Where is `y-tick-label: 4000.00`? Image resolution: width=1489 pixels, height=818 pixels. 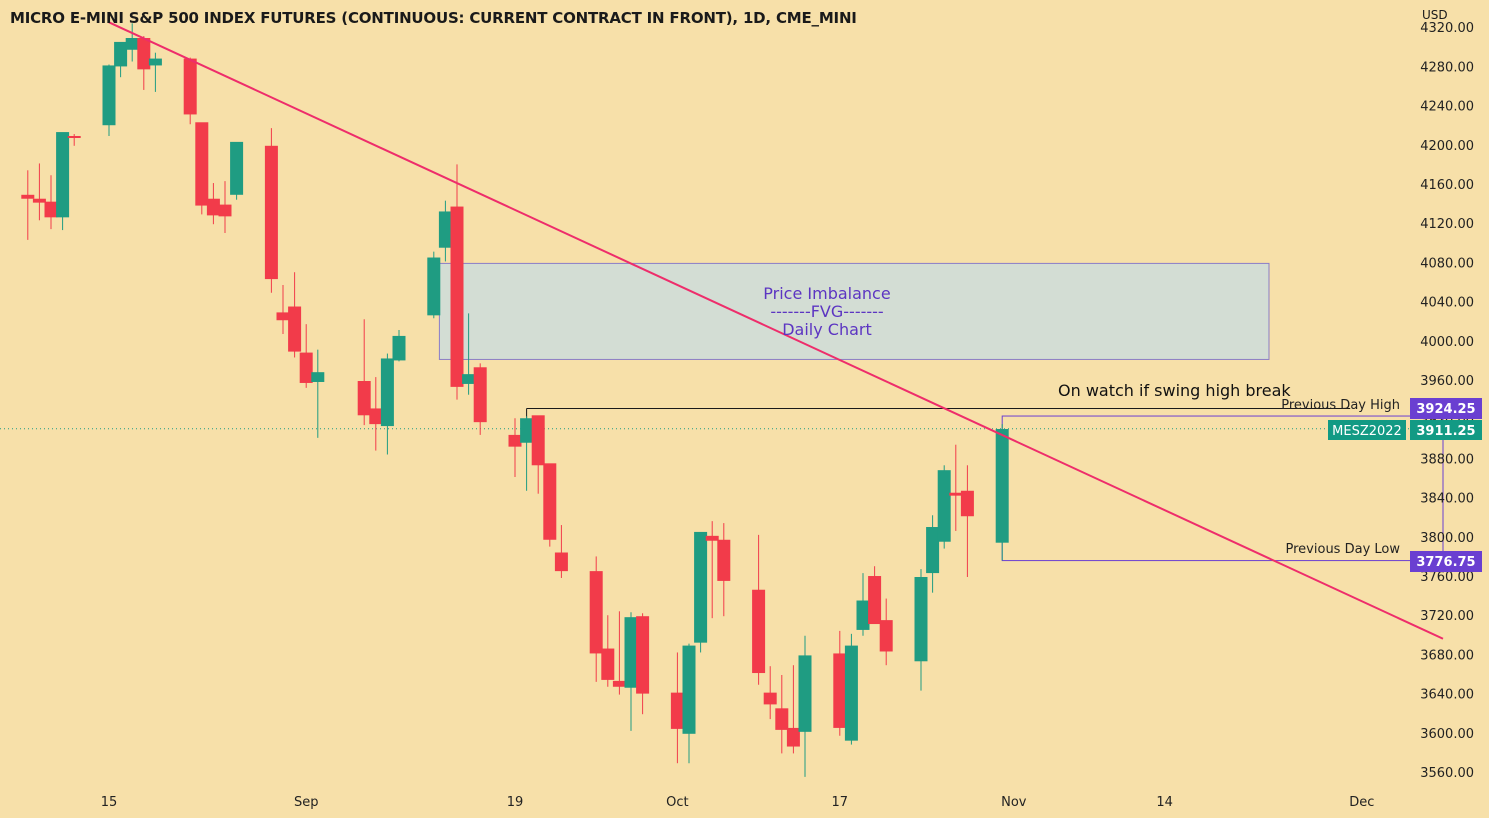 y-tick-label: 4000.00 is located at coordinates (1447, 342).